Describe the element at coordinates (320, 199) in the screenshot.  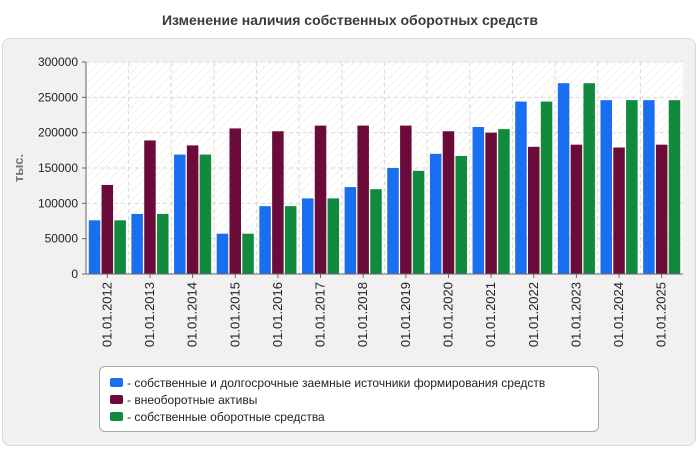
I see `bar-series-1-01.01.2017` at that location.